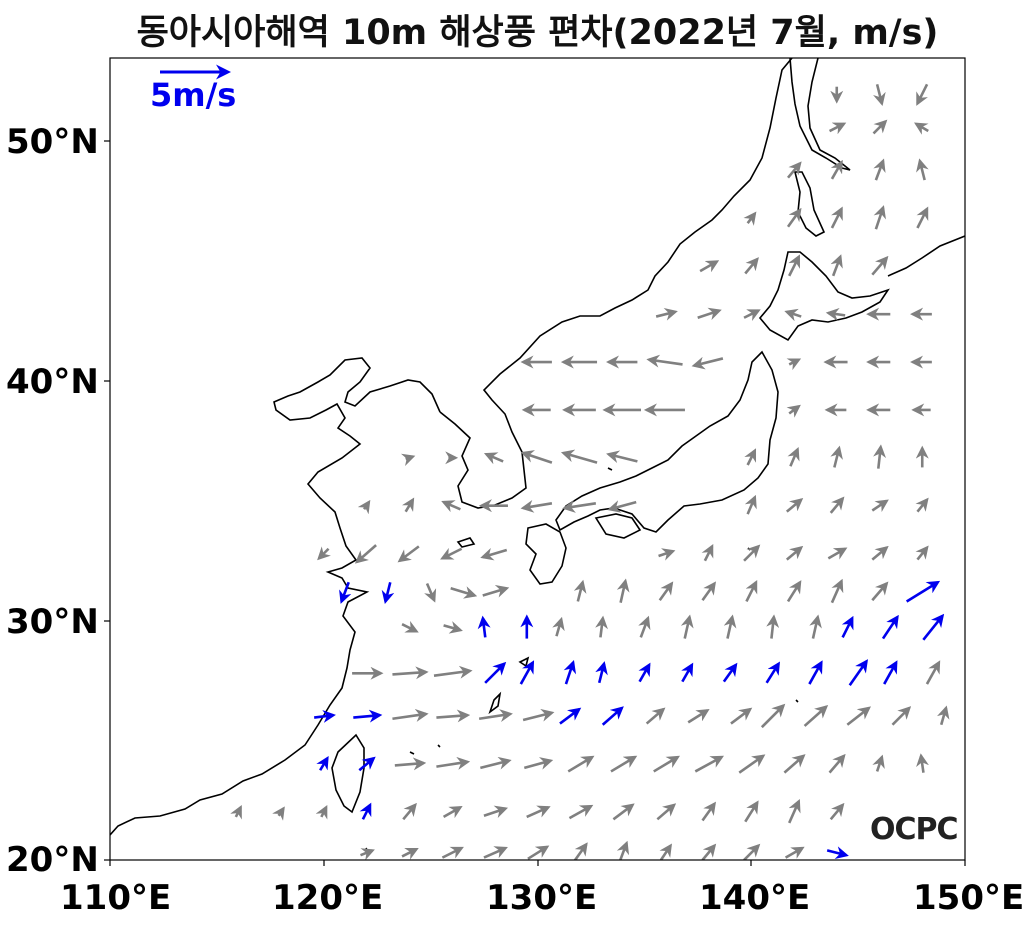 The height and width of the screenshot is (928, 1025). I want to click on x-tick-label-150e: 150°E, so click(969, 898).